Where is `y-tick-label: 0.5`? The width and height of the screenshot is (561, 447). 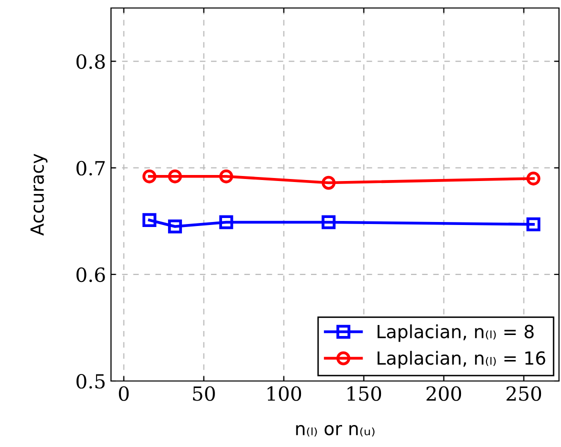
y-tick-label: 0.5 is located at coordinates (90, 381).